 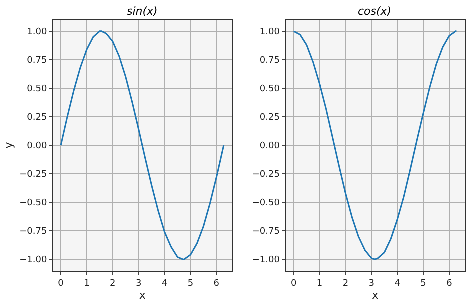 What do you see at coordinates (142, 11) in the screenshot?
I see `chart-title: sin(x)` at bounding box center [142, 11].